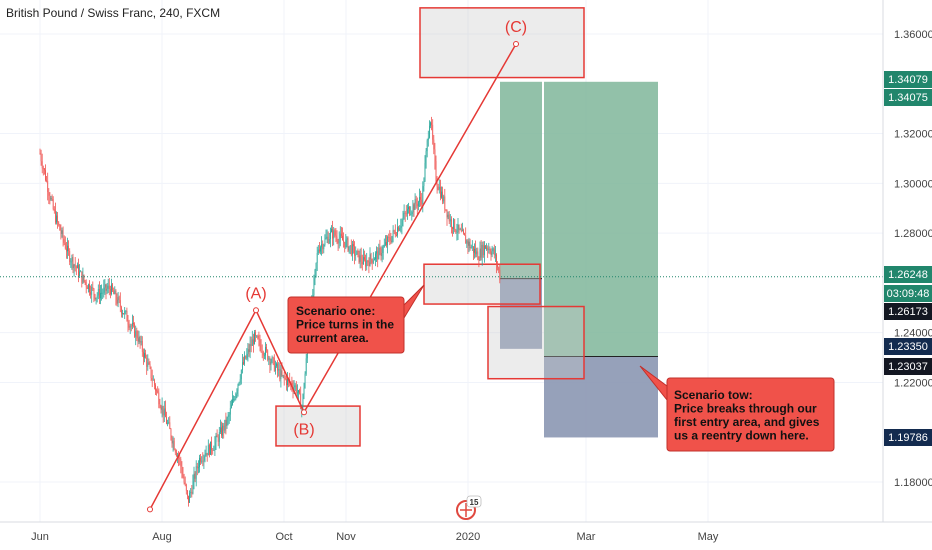 Image resolution: width=932 pixels, height=550 pixels. I want to click on time-axis: Jun Aug Oct Nov 2020 Mar May, so click(375, 537).